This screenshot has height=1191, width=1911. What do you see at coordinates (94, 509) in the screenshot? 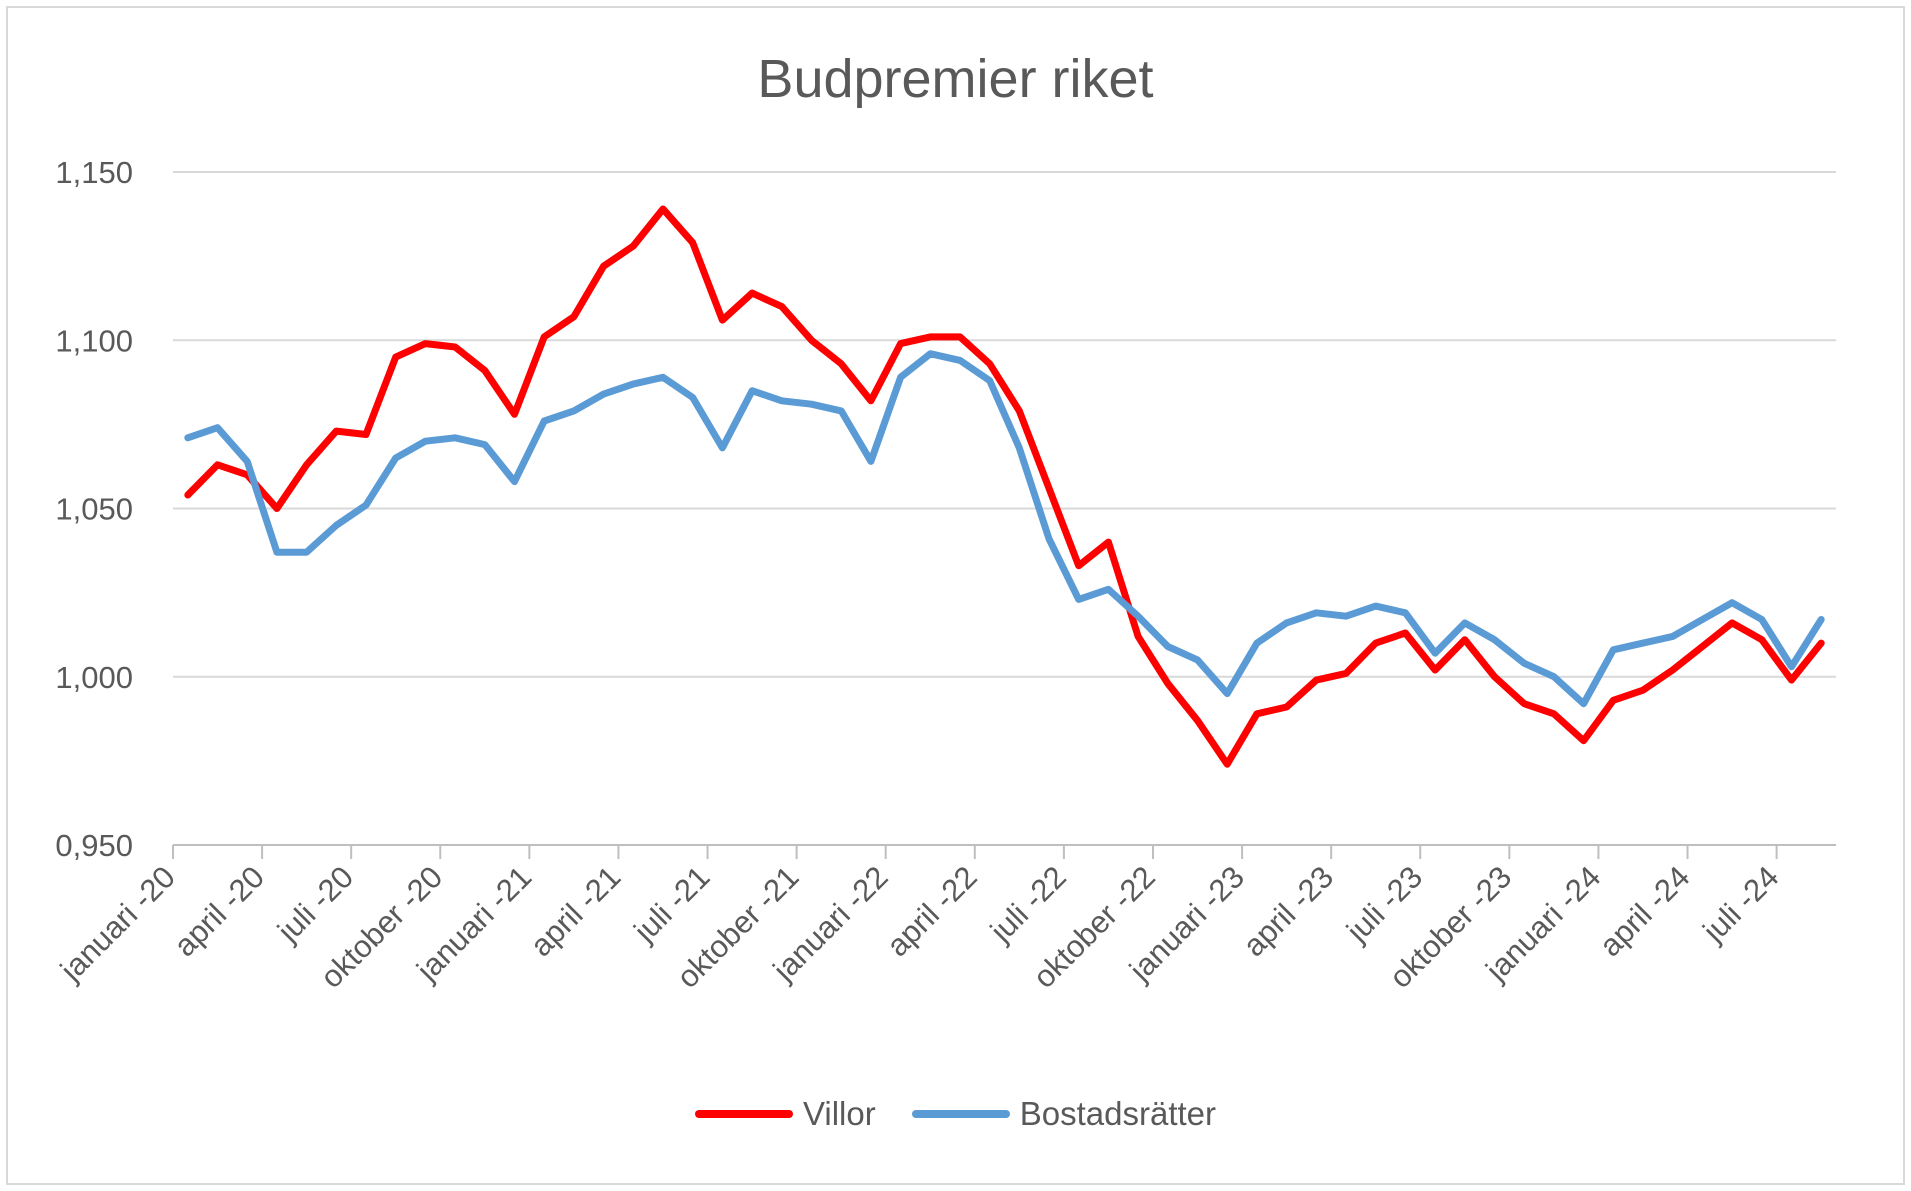
I see `y-tick-label: 1,050` at bounding box center [94, 509].